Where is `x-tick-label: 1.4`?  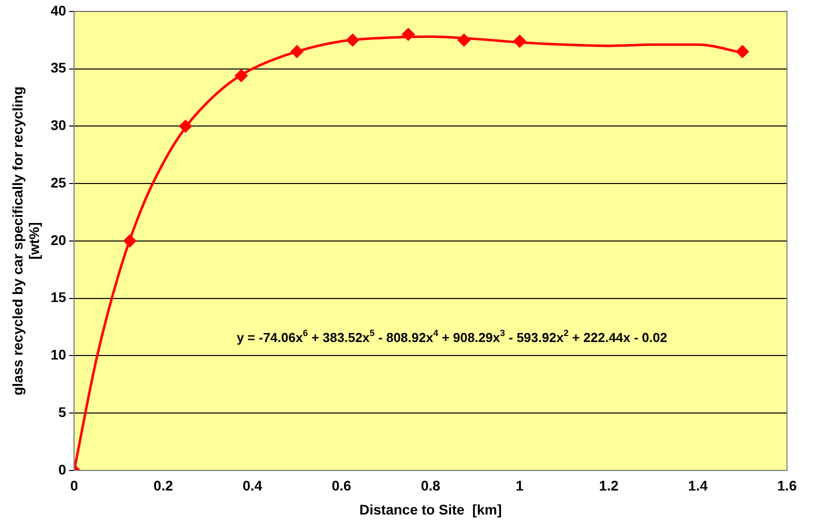
x-tick-label: 1.4 is located at coordinates (698, 486).